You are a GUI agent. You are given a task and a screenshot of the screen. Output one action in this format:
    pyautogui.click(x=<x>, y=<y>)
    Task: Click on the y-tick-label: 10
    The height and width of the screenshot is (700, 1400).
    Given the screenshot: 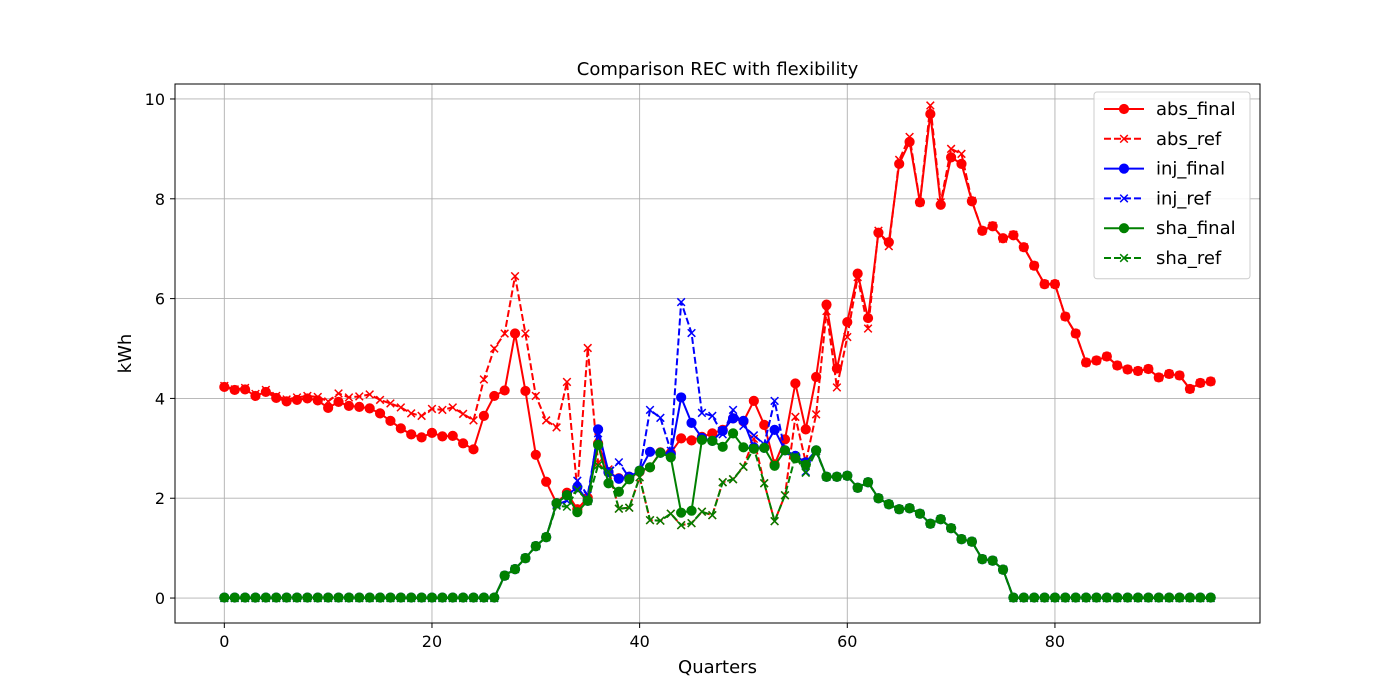 What is the action you would take?
    pyautogui.click(x=155, y=99)
    